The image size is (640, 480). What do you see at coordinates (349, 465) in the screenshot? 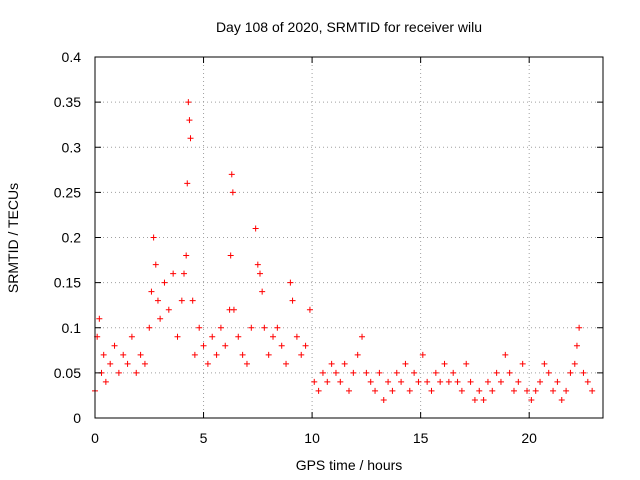
I see `x-axis-label: GPS time / hours` at bounding box center [349, 465].